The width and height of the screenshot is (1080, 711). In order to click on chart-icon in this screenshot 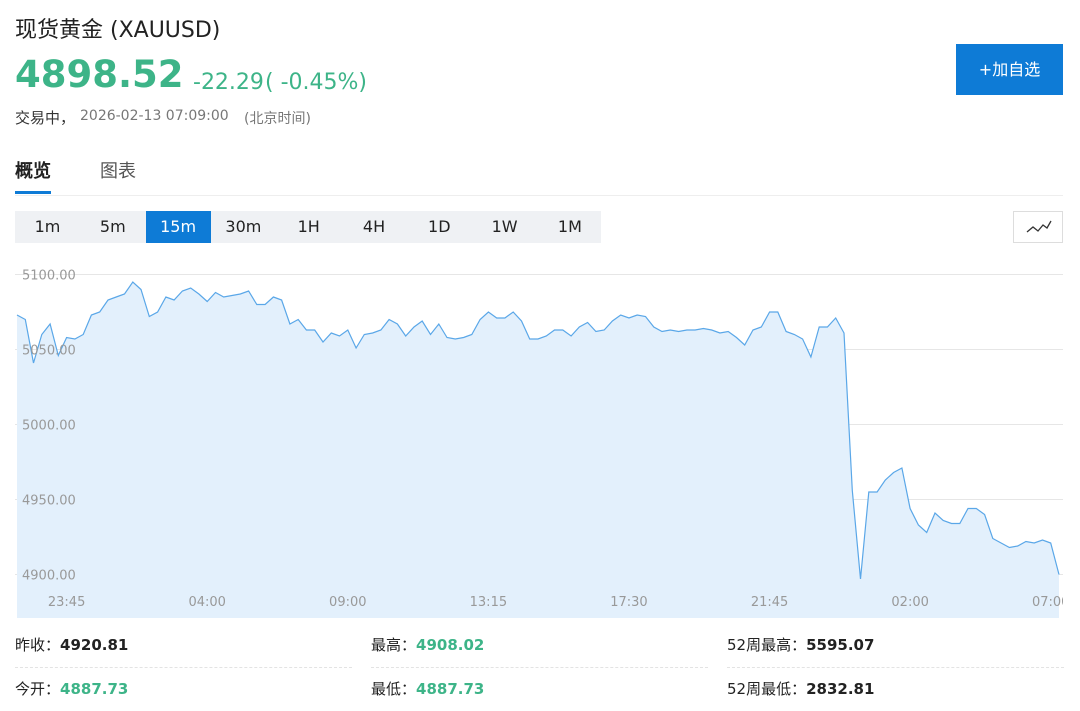, I will do `click(1039, 226)`.